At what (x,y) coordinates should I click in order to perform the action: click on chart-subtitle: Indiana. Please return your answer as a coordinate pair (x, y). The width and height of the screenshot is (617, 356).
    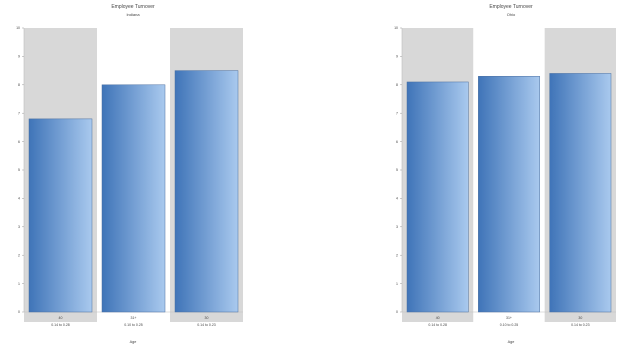
    Looking at the image, I should click on (133, 14).